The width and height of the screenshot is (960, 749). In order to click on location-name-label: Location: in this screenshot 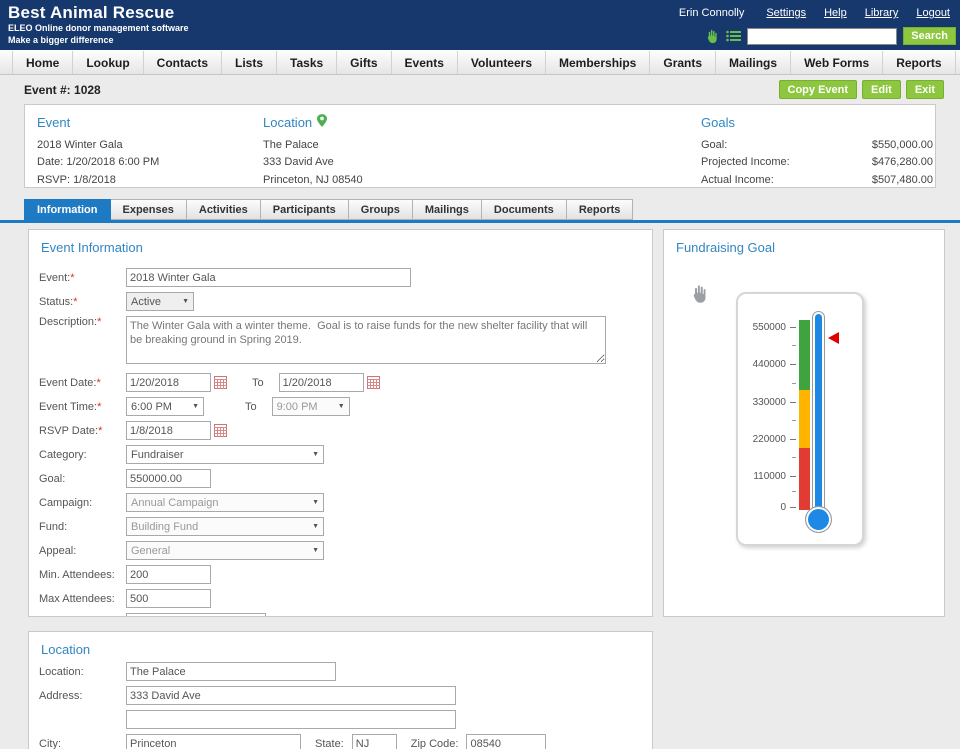, I will do `click(61, 671)`.